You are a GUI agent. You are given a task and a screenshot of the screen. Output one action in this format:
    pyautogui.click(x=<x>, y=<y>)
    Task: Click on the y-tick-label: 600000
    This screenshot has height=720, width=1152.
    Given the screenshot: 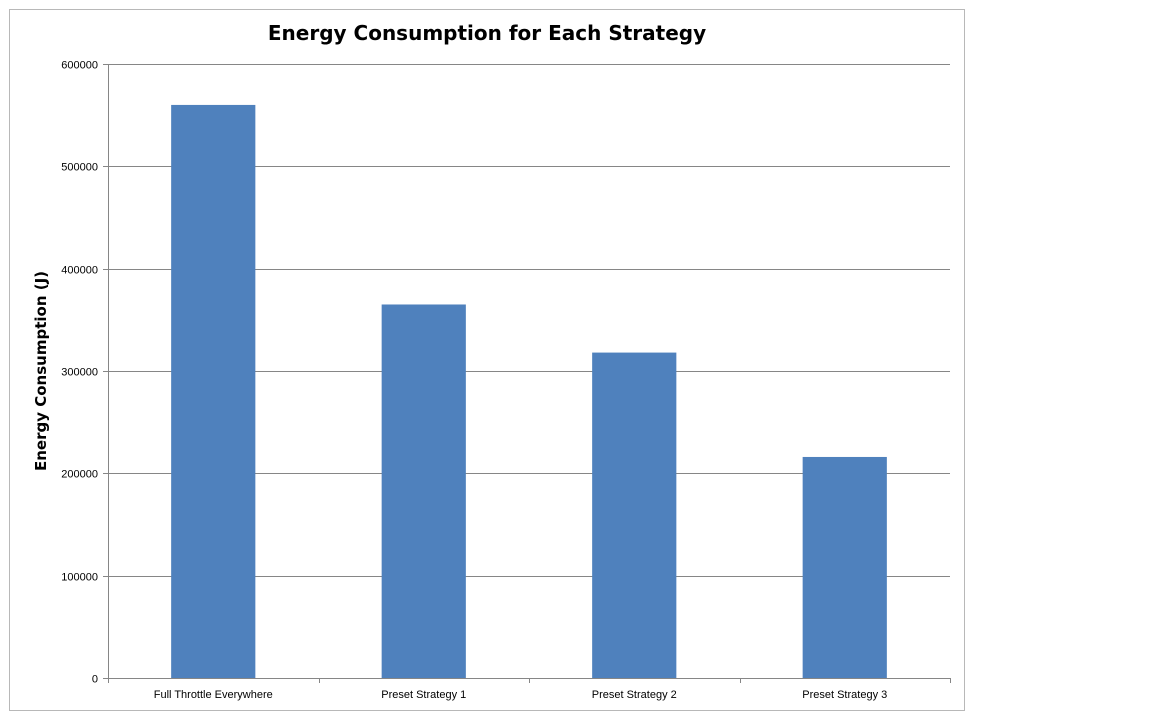 What is the action you would take?
    pyautogui.click(x=79, y=66)
    